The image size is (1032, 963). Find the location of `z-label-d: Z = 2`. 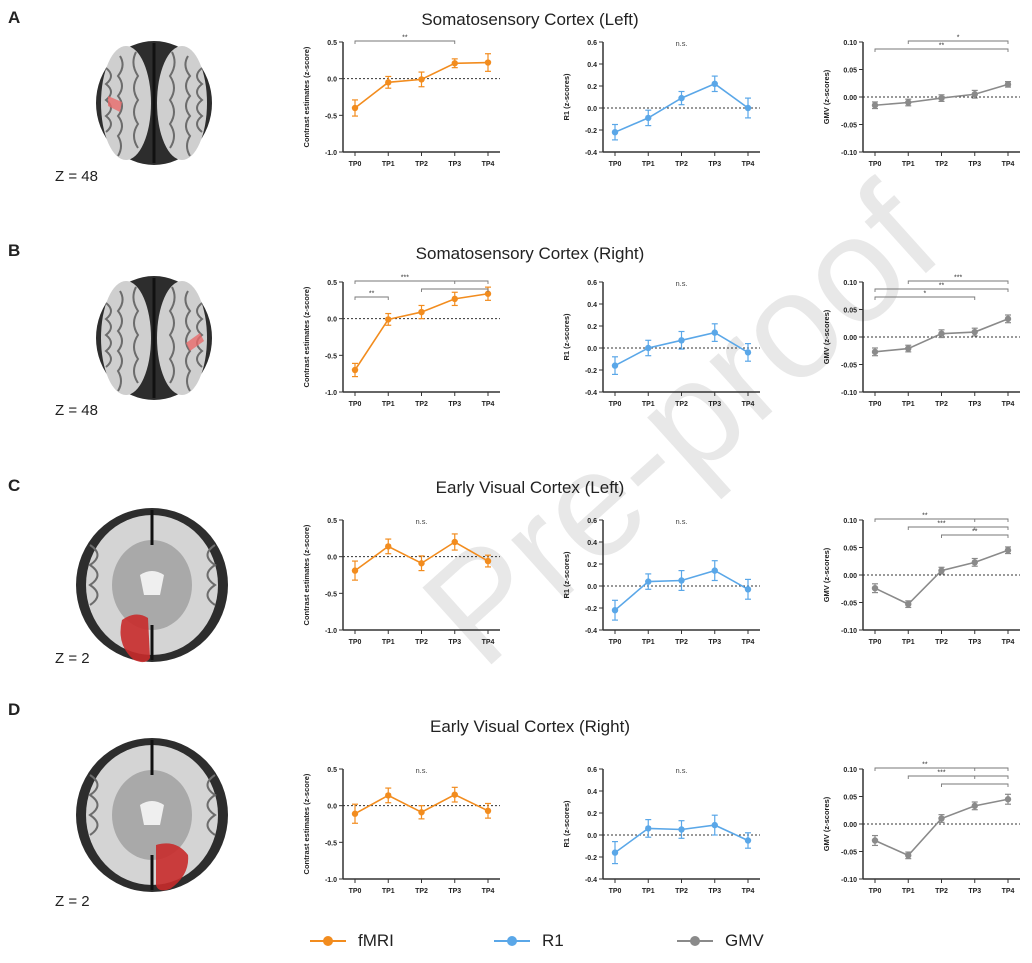

z-label-d: Z = 2 is located at coordinates (72, 901).